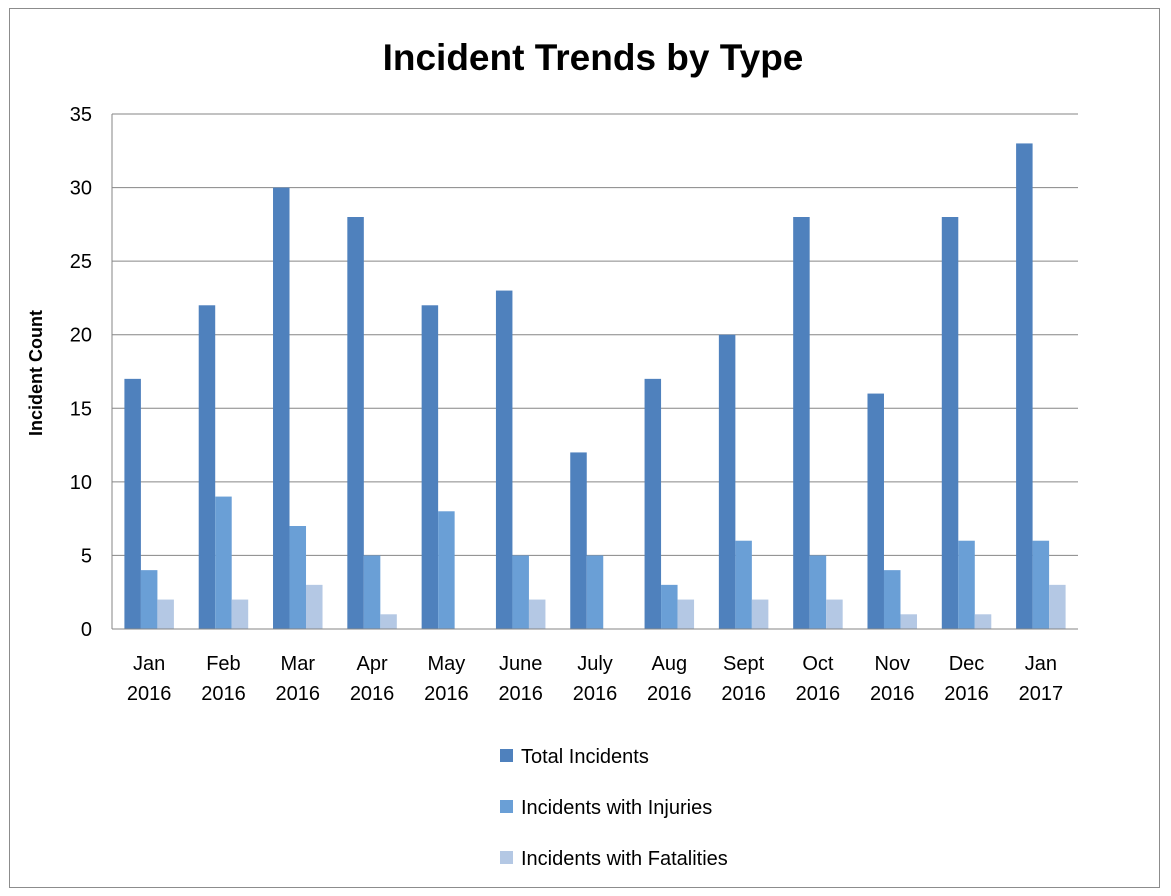 The height and width of the screenshot is (896, 1171). Describe the element at coordinates (585, 757) in the screenshot. I see `legend-label: Total Incidents` at that location.